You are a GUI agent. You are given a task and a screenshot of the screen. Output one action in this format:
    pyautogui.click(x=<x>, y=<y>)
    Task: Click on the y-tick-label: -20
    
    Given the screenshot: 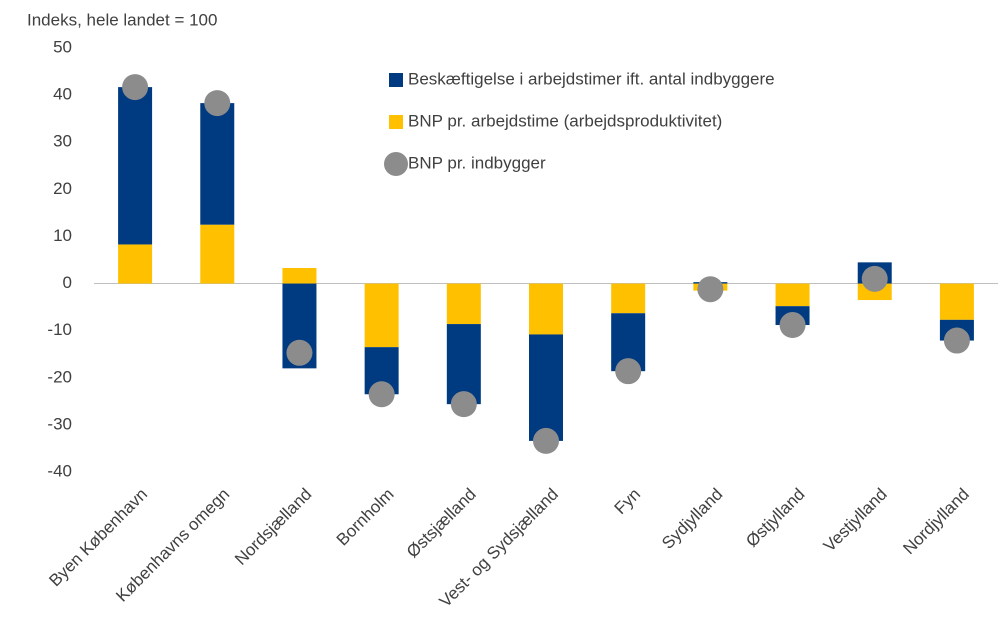 What is the action you would take?
    pyautogui.click(x=59, y=376)
    